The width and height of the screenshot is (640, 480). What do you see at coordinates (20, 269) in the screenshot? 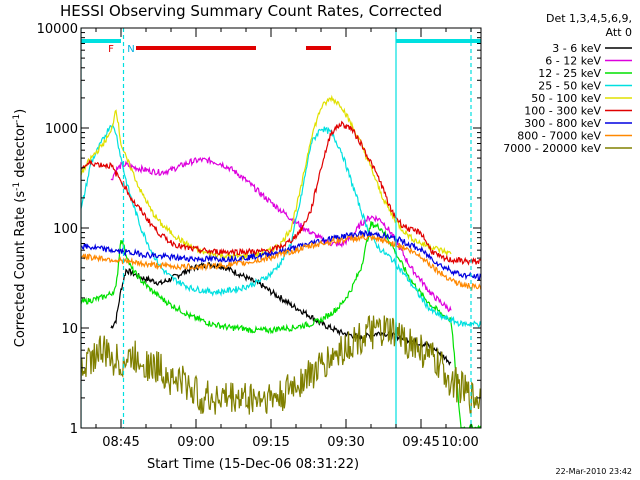
I see `y-axis-label-main: Corrected Count Rate (s` at bounding box center [20, 269].